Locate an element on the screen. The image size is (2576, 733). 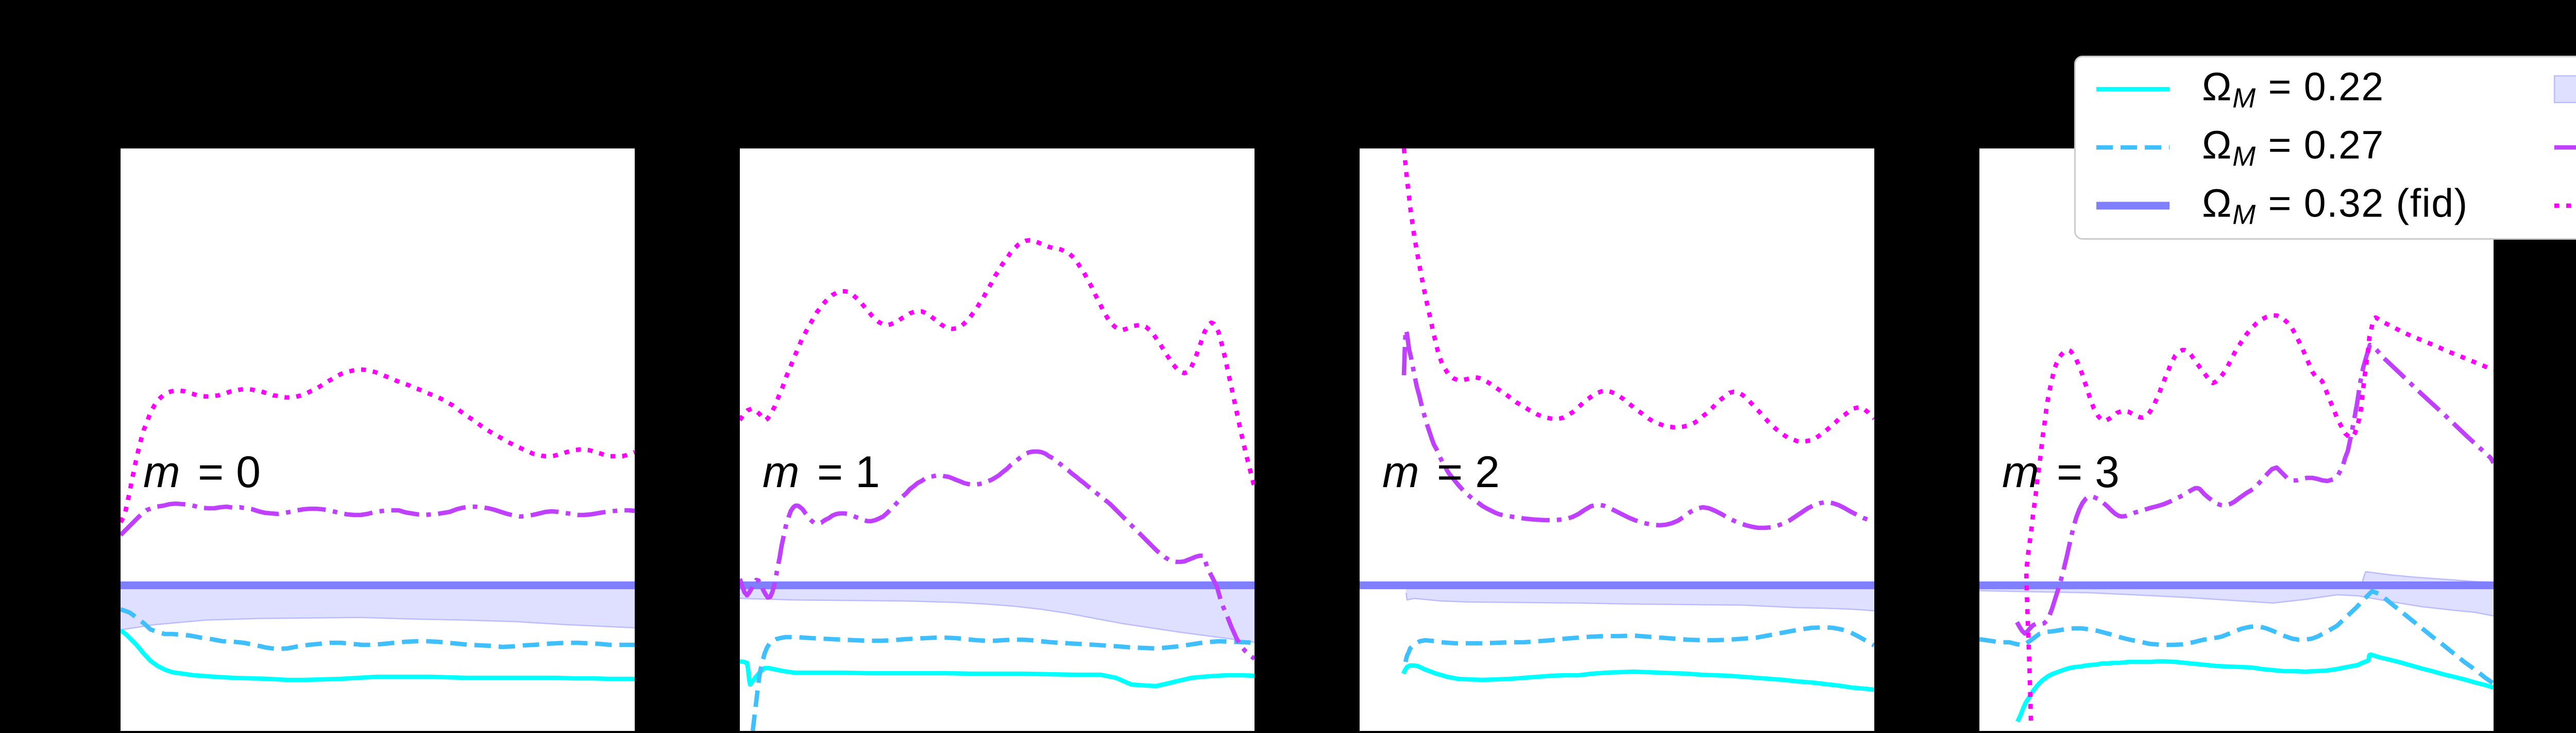
svg-text: = 2 is located at coordinates (1468, 472).